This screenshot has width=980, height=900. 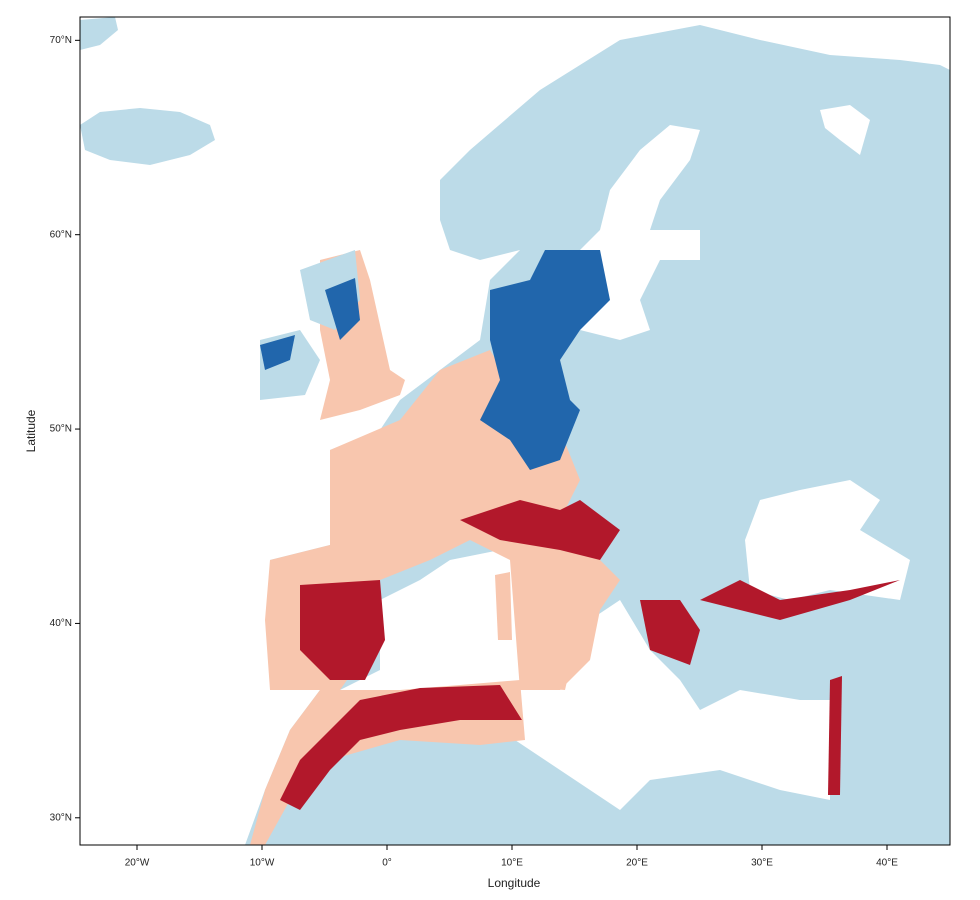 I want to click on x-tick-label: 30°E, so click(x=762, y=863).